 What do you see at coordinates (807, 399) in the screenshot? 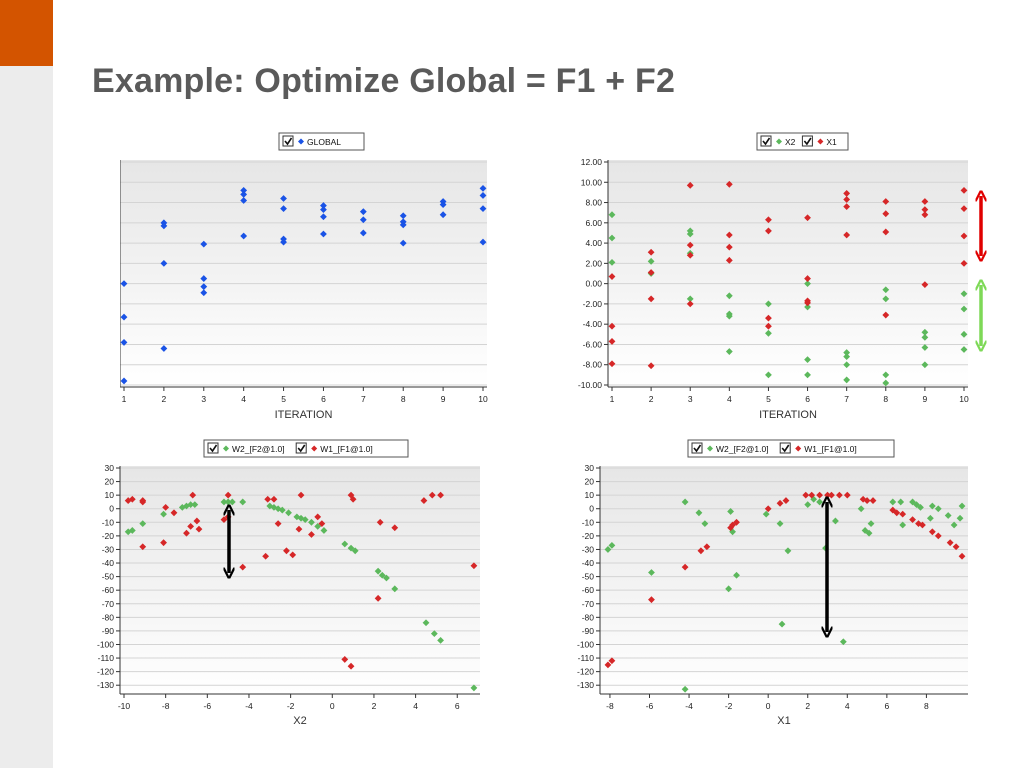
I see `x-tick-label: 6` at bounding box center [807, 399].